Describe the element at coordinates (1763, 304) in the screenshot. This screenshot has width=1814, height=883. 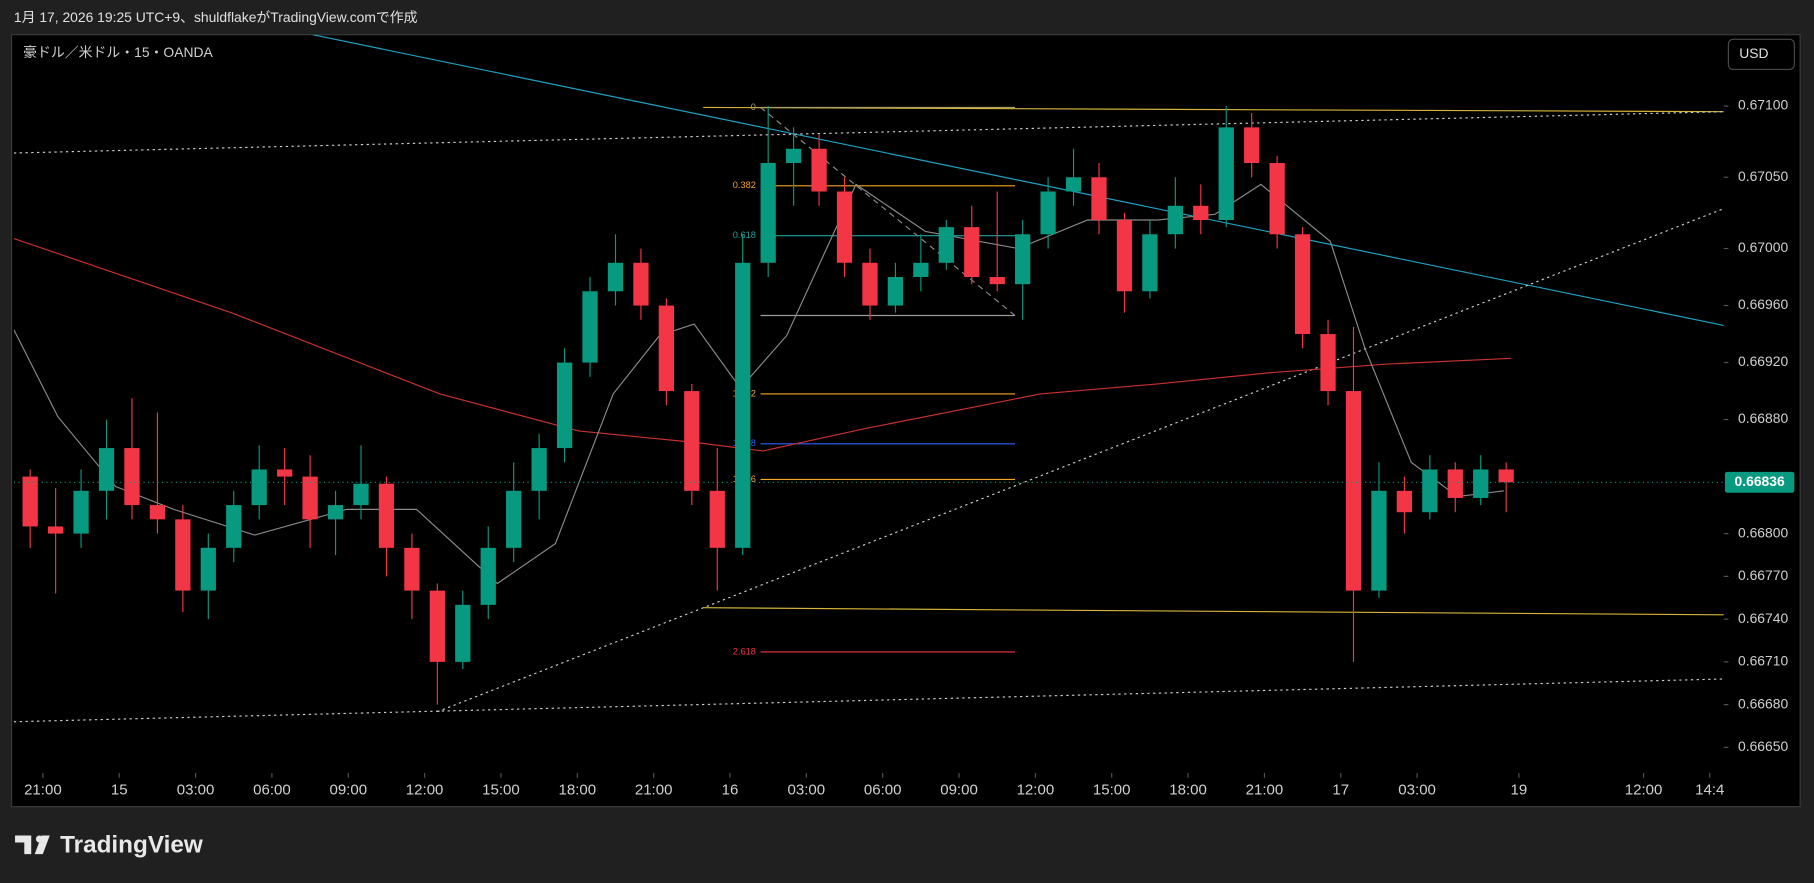
I see `y-tick-label: 0.66960` at that location.